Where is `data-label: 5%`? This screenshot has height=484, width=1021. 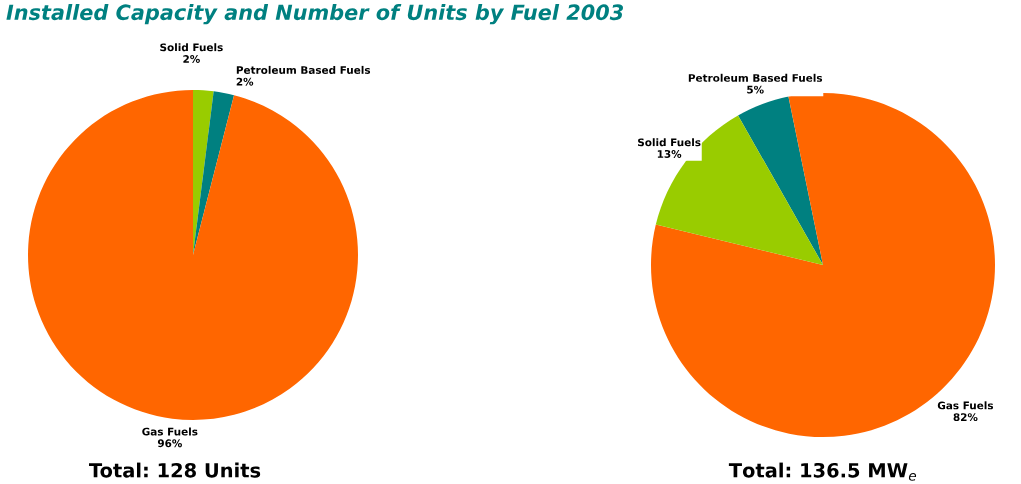
data-label: 5% is located at coordinates (755, 89).